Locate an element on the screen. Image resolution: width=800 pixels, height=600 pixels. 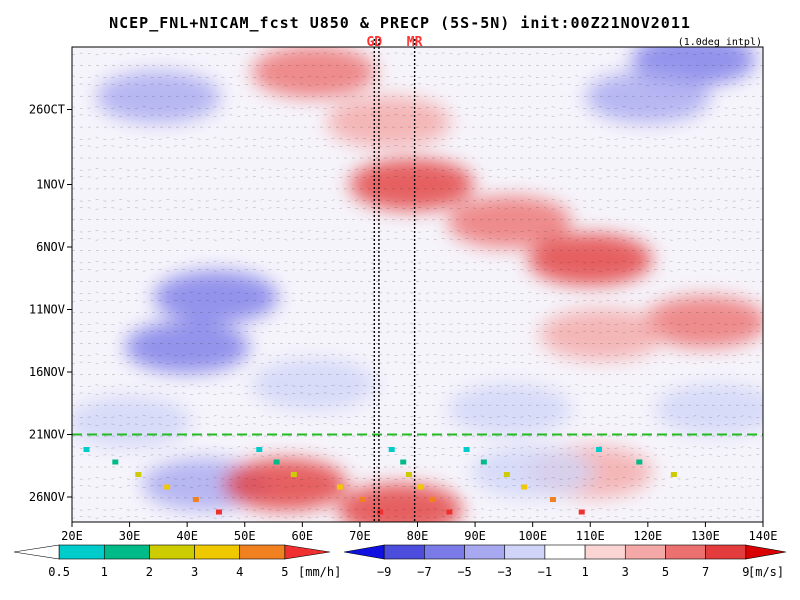
colorbar-label: 9 is located at coordinates (745, 572).